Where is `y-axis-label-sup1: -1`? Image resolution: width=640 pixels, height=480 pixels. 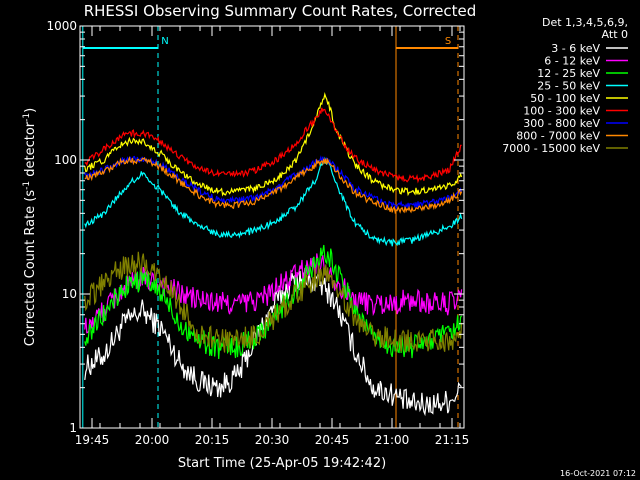
y-axis-label-sup1: -1 is located at coordinates (27, 185).